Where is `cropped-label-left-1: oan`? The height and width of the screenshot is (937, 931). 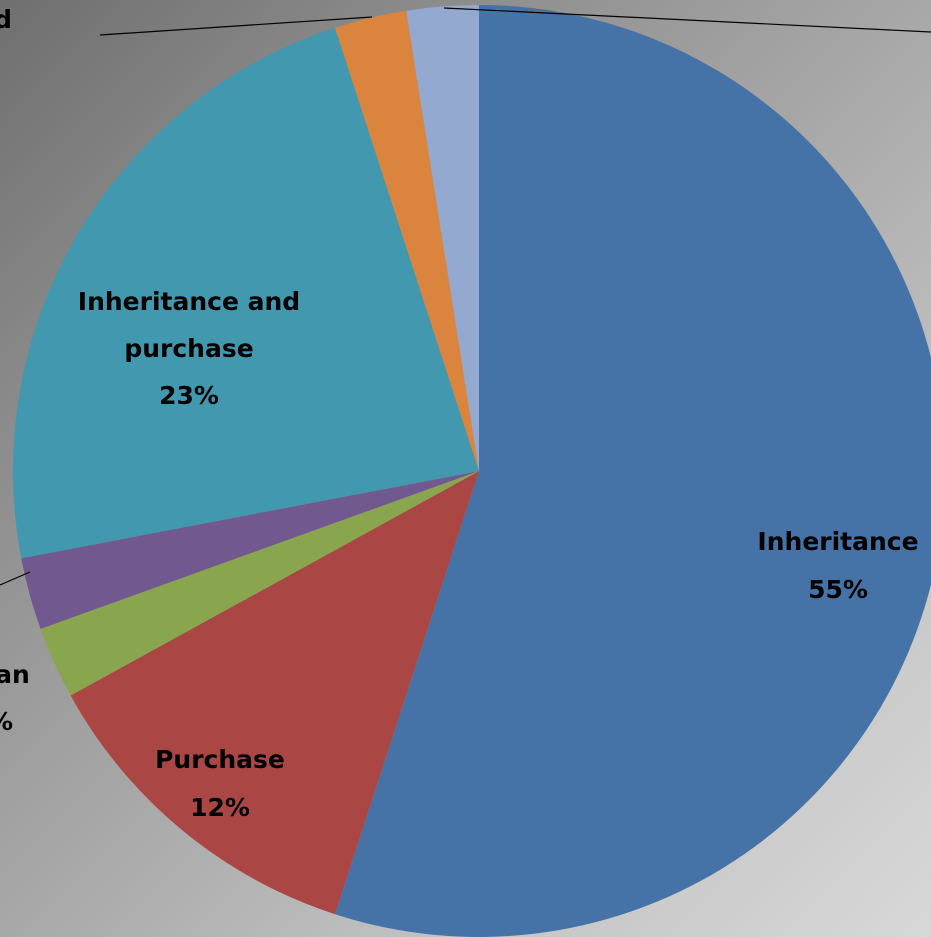 cropped-label-left-1: oan is located at coordinates (15, 674).